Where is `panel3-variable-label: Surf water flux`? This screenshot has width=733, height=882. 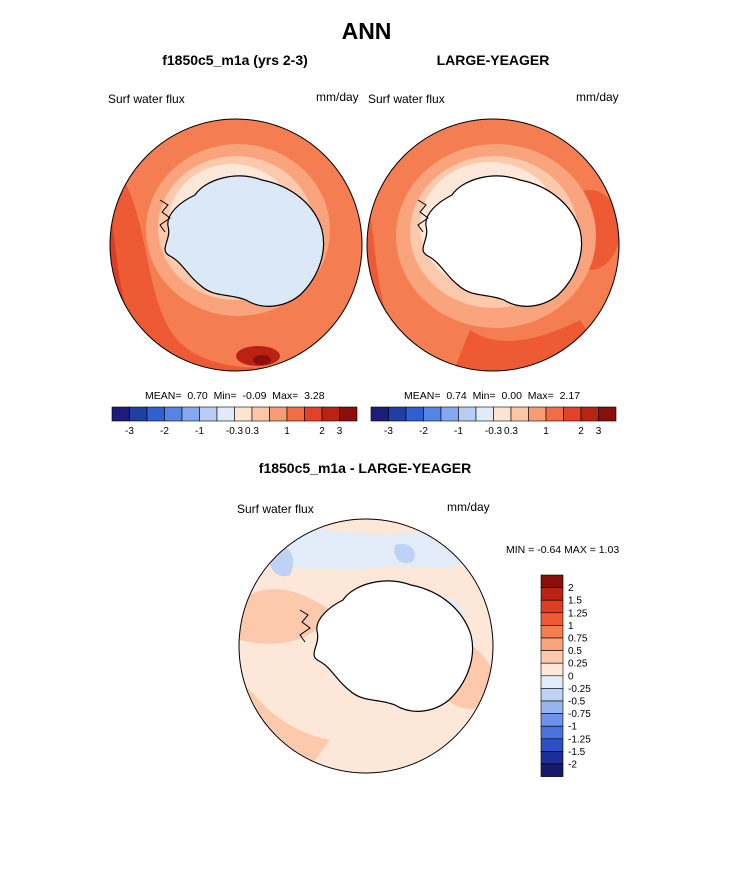
panel3-variable-label: Surf water flux is located at coordinates (275, 509).